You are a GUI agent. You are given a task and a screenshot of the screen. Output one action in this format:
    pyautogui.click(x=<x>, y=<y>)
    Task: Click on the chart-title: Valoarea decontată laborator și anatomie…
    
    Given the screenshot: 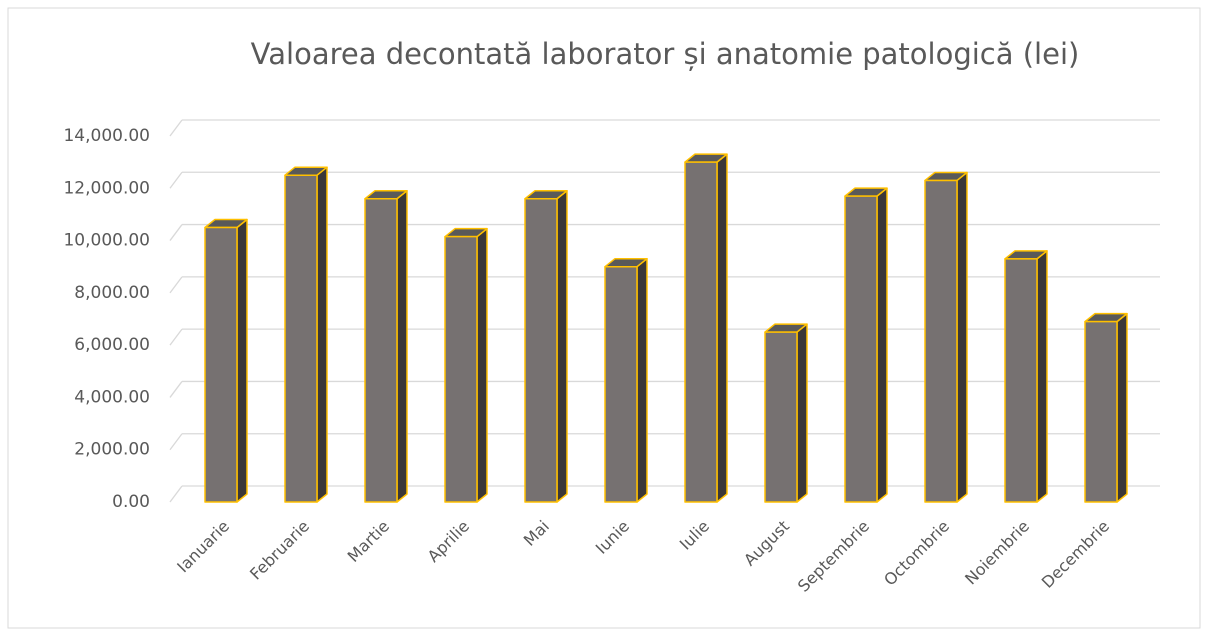 What is the action you would take?
    pyautogui.click(x=665, y=54)
    